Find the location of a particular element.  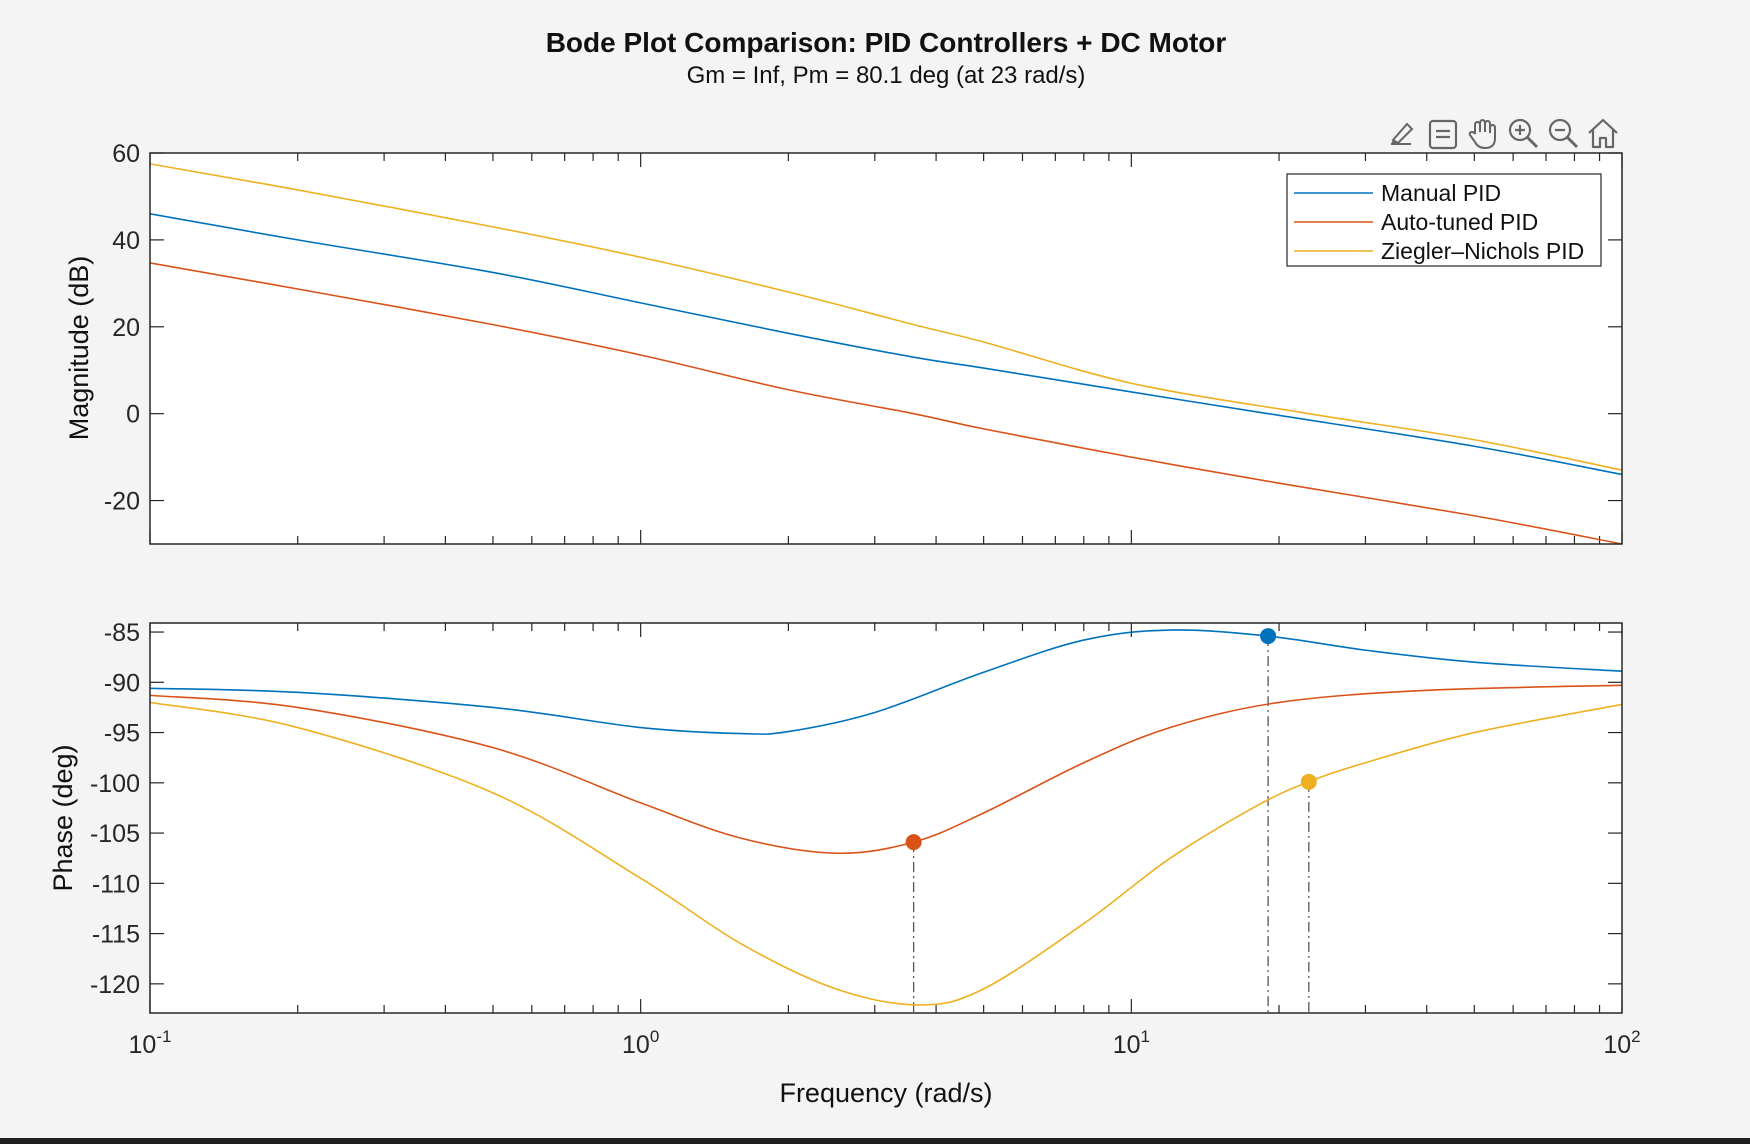

phase-ylabel: Phase (deg) is located at coordinates (63, 817).